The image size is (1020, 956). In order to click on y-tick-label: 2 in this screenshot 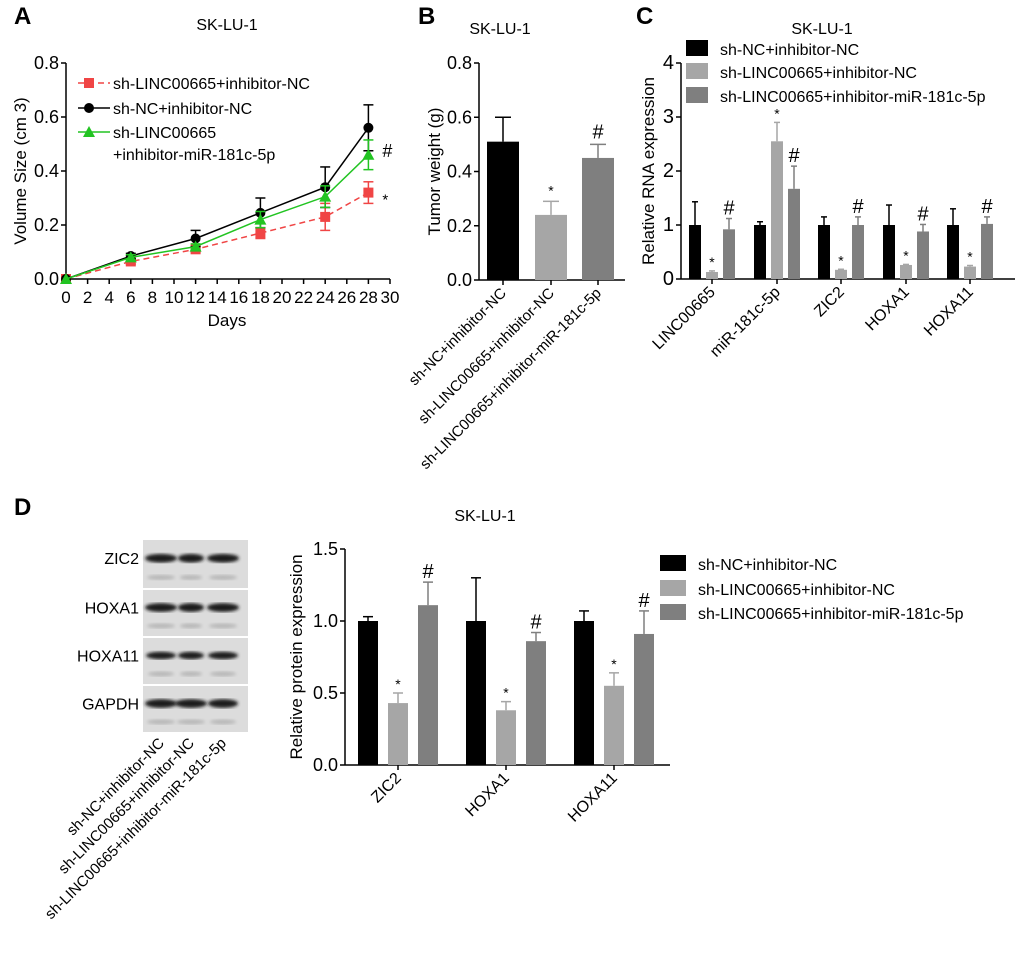, I will do `click(668, 171)`.